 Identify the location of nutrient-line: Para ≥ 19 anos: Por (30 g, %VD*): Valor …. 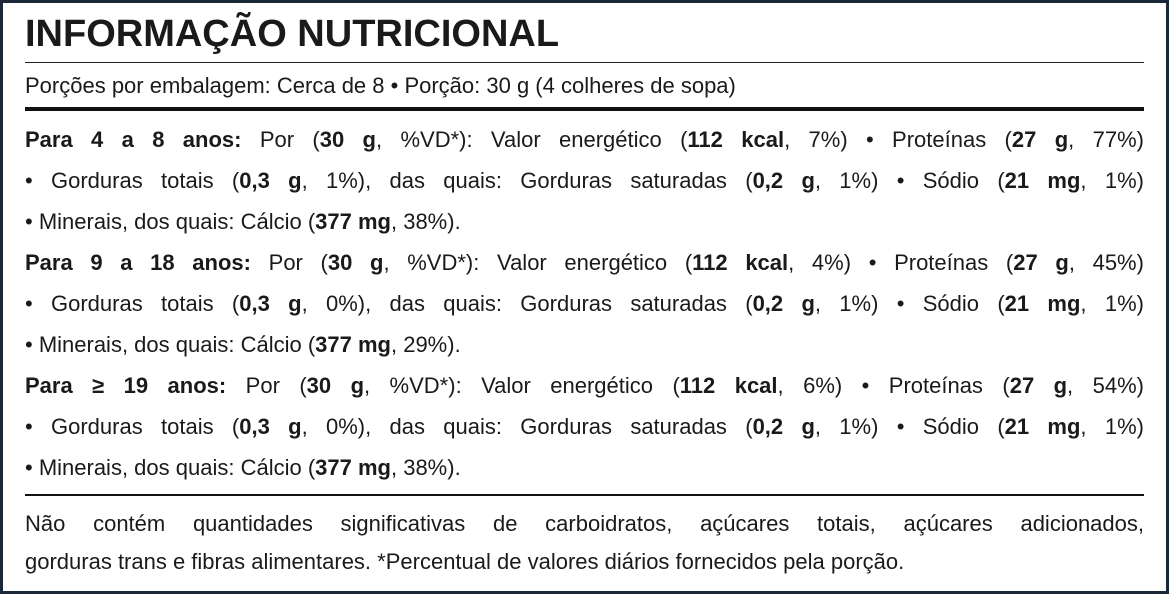
(584, 385).